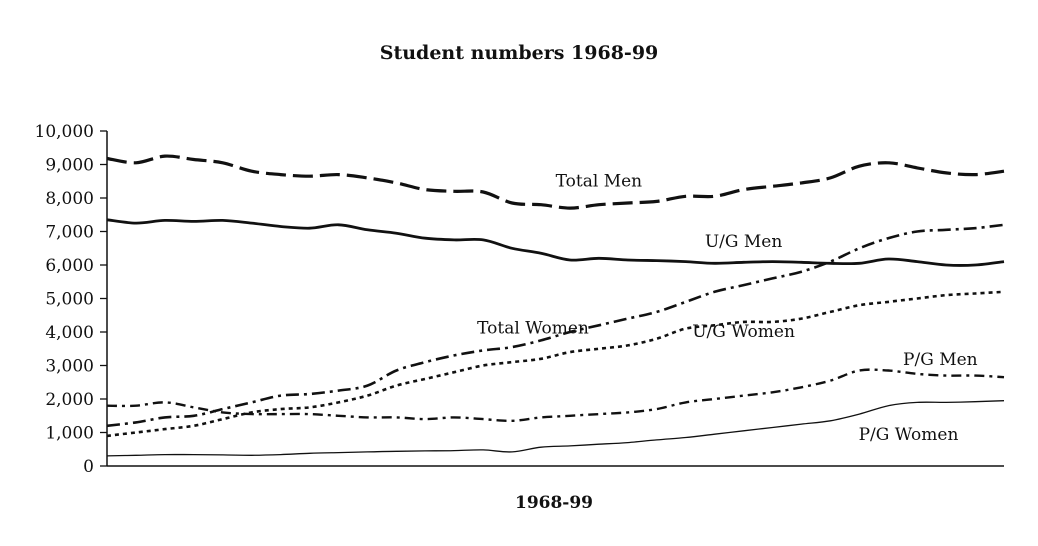  Describe the element at coordinates (599, 181) in the screenshot. I see `series-label-total-men: Total Men` at that location.